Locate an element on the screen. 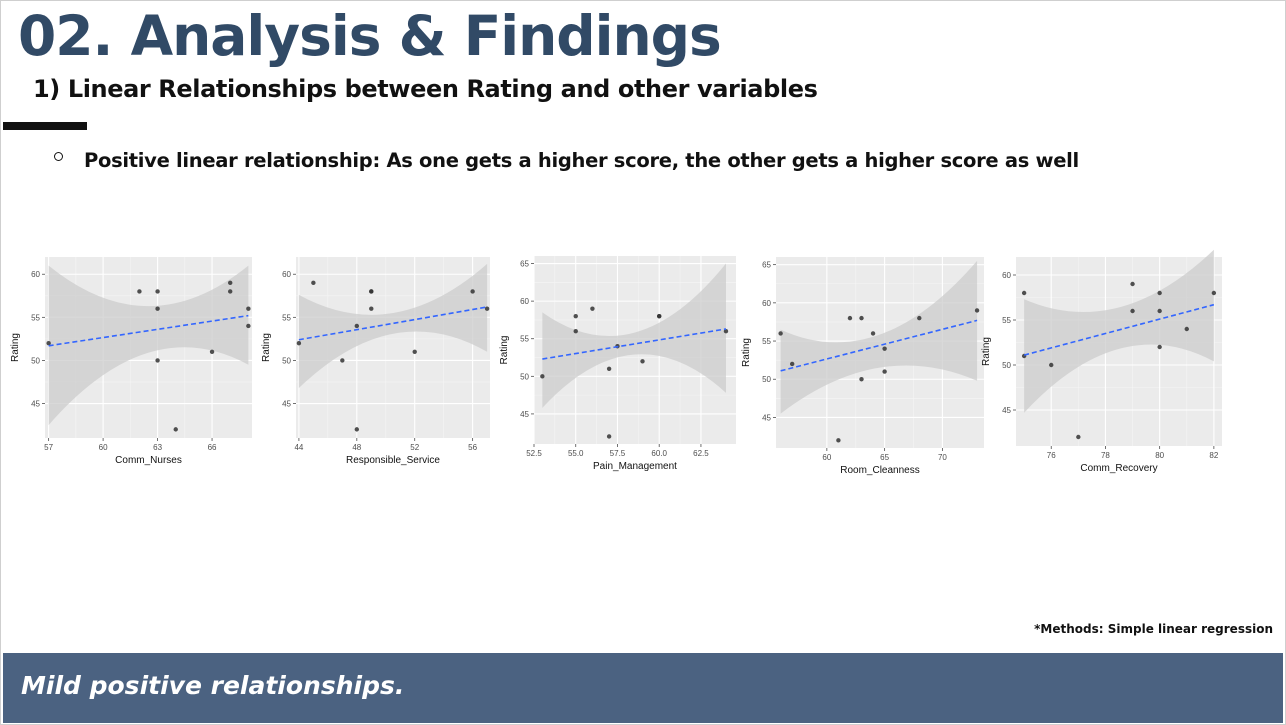 The height and width of the screenshot is (725, 1286). banner-text: Mild positive relationships. is located at coordinates (213, 685).